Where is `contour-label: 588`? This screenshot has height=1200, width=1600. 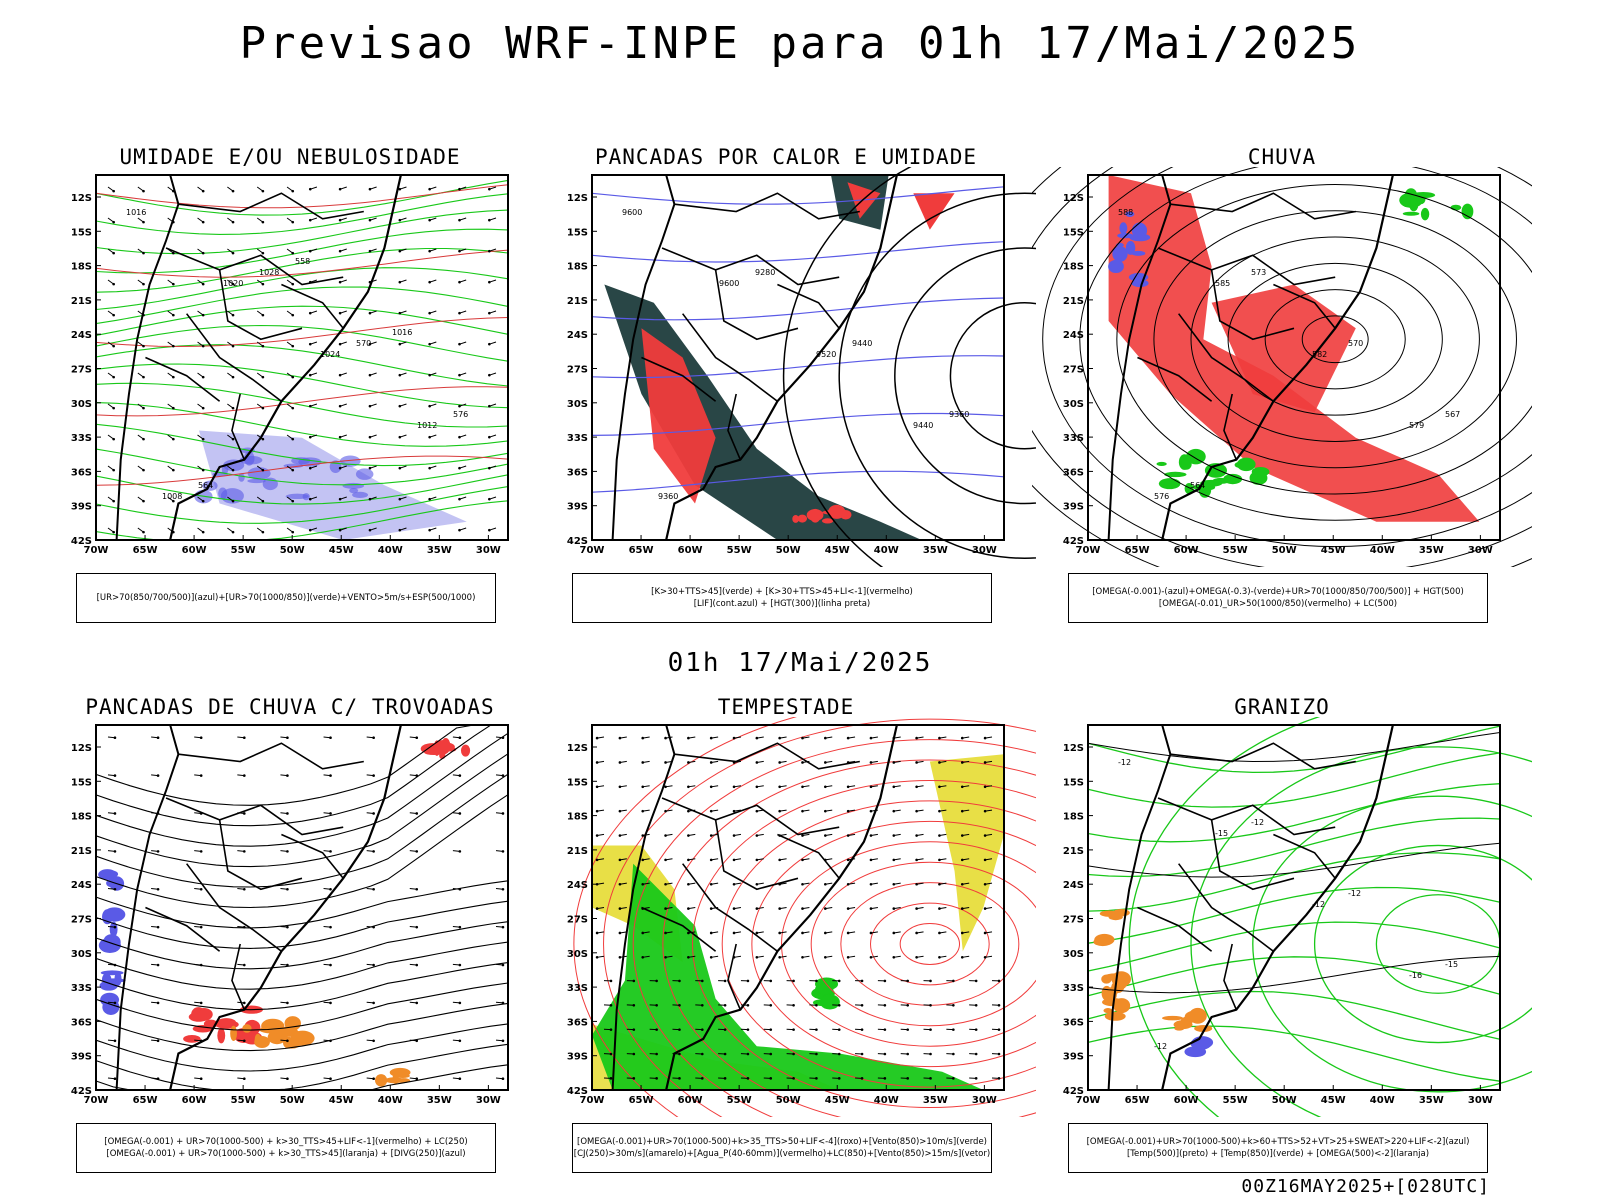 contour-label: 588 is located at coordinates (1125, 212).